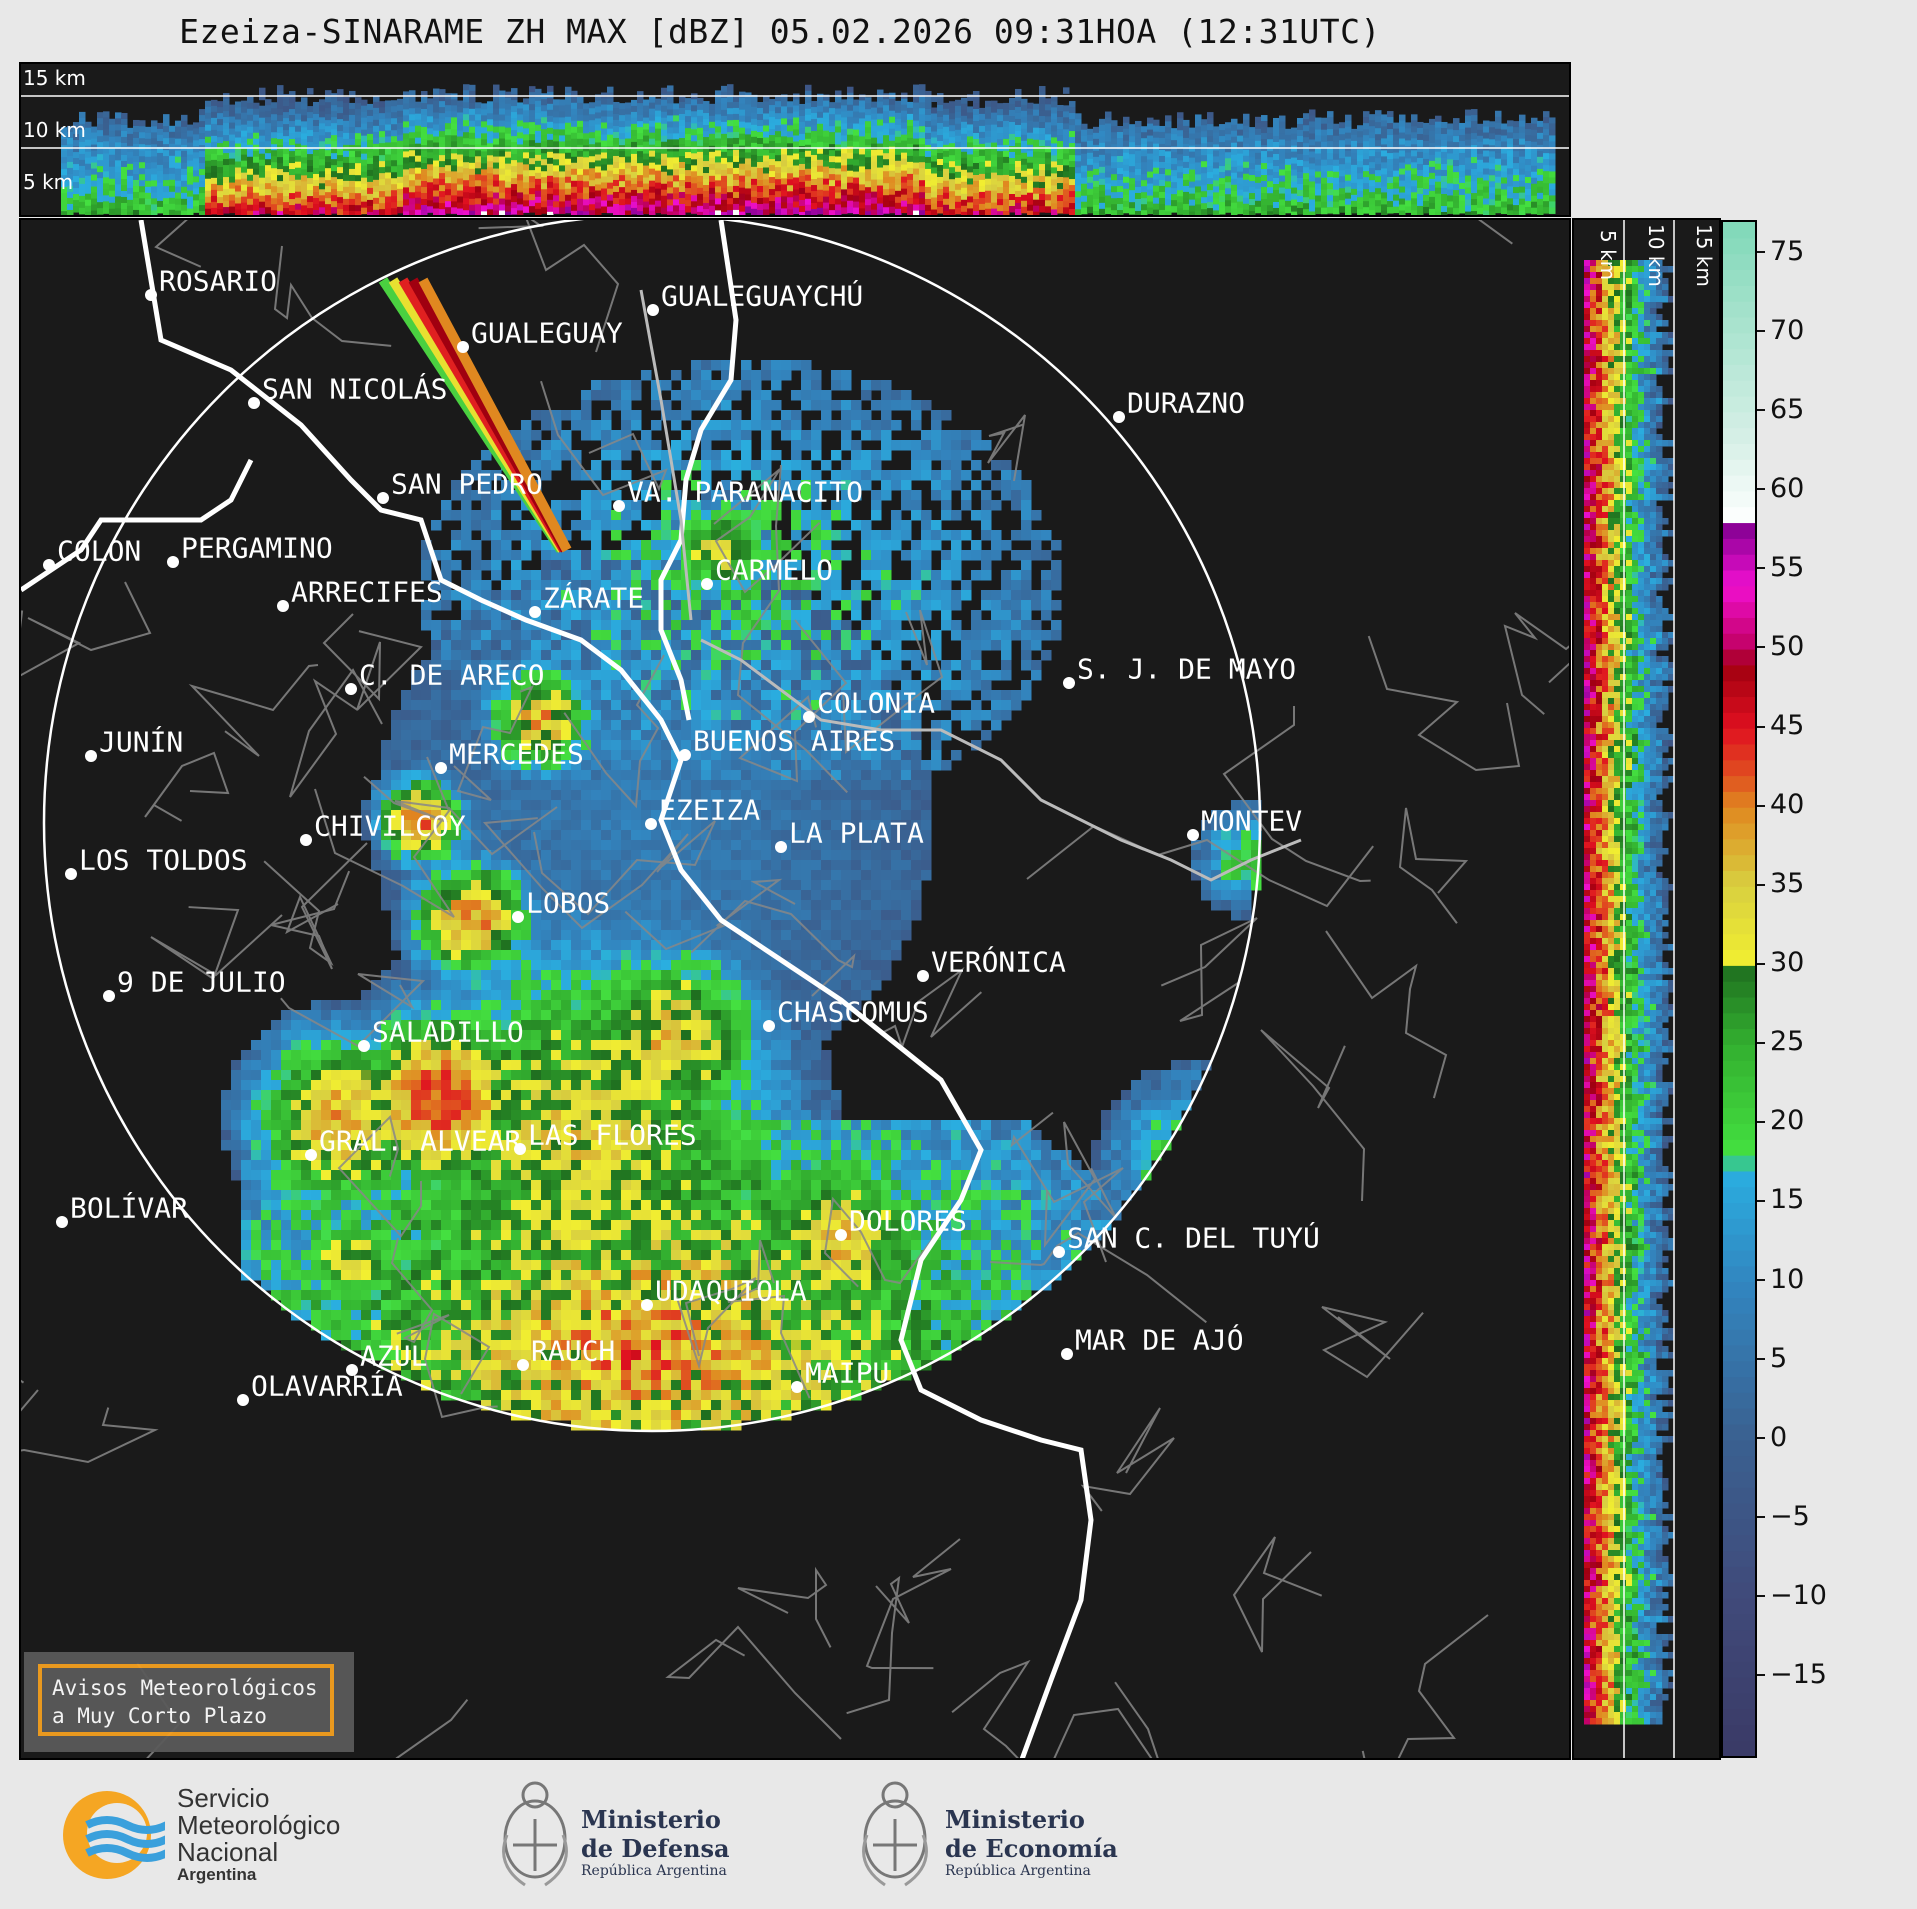  What do you see at coordinates (568, 903) in the screenshot?
I see `city-label: LOBOS` at bounding box center [568, 903].